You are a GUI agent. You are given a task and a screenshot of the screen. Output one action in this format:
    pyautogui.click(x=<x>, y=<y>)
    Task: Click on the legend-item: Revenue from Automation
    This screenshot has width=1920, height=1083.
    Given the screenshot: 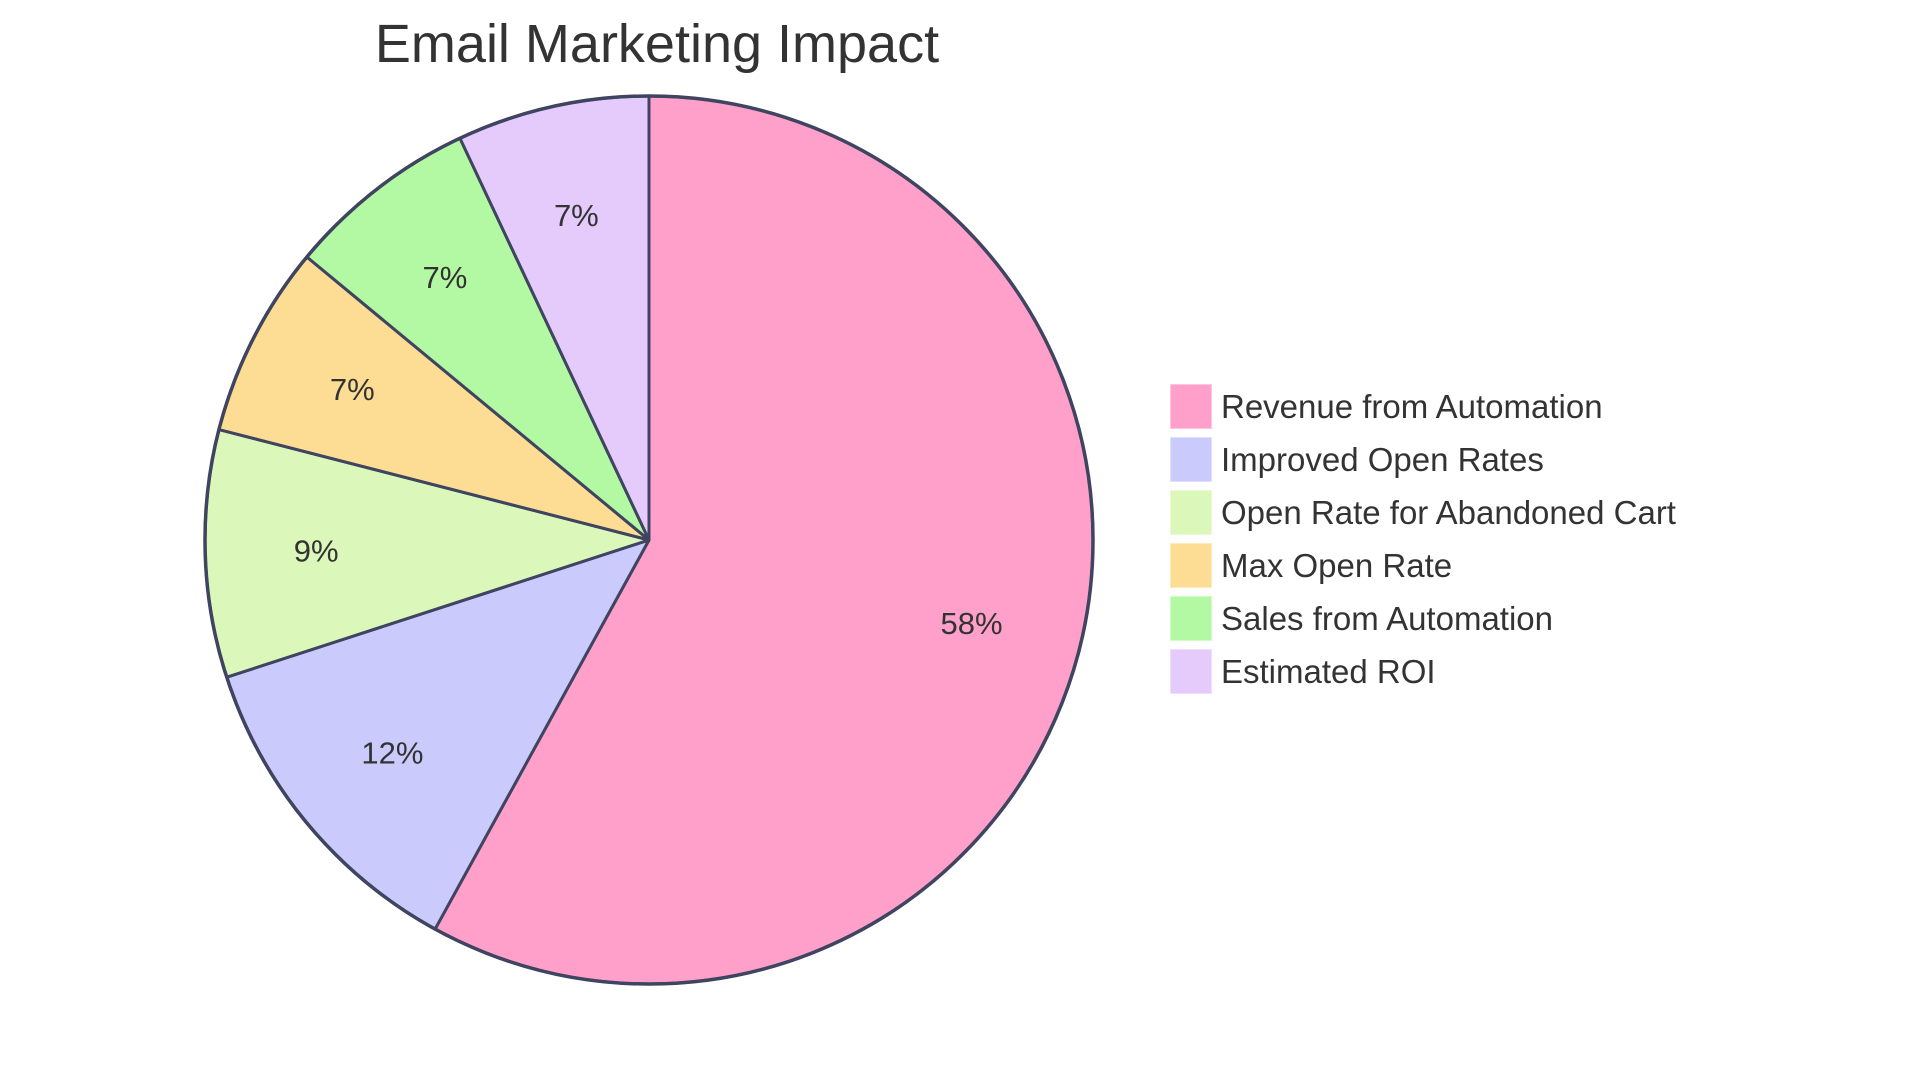 What is the action you would take?
    pyautogui.click(x=1423, y=406)
    